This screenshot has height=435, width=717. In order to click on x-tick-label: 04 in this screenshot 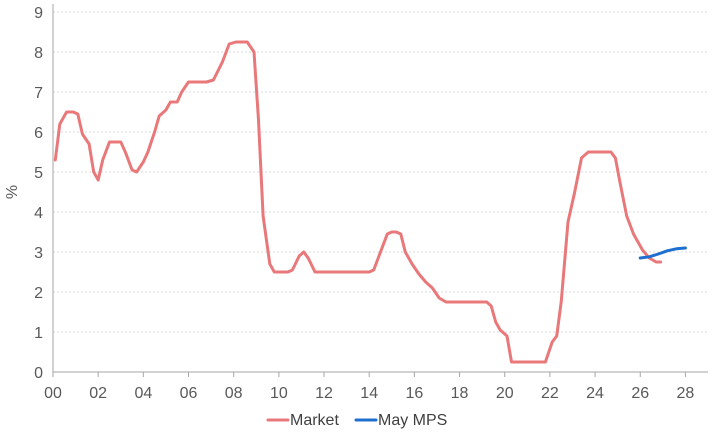, I will do `click(143, 393)`.